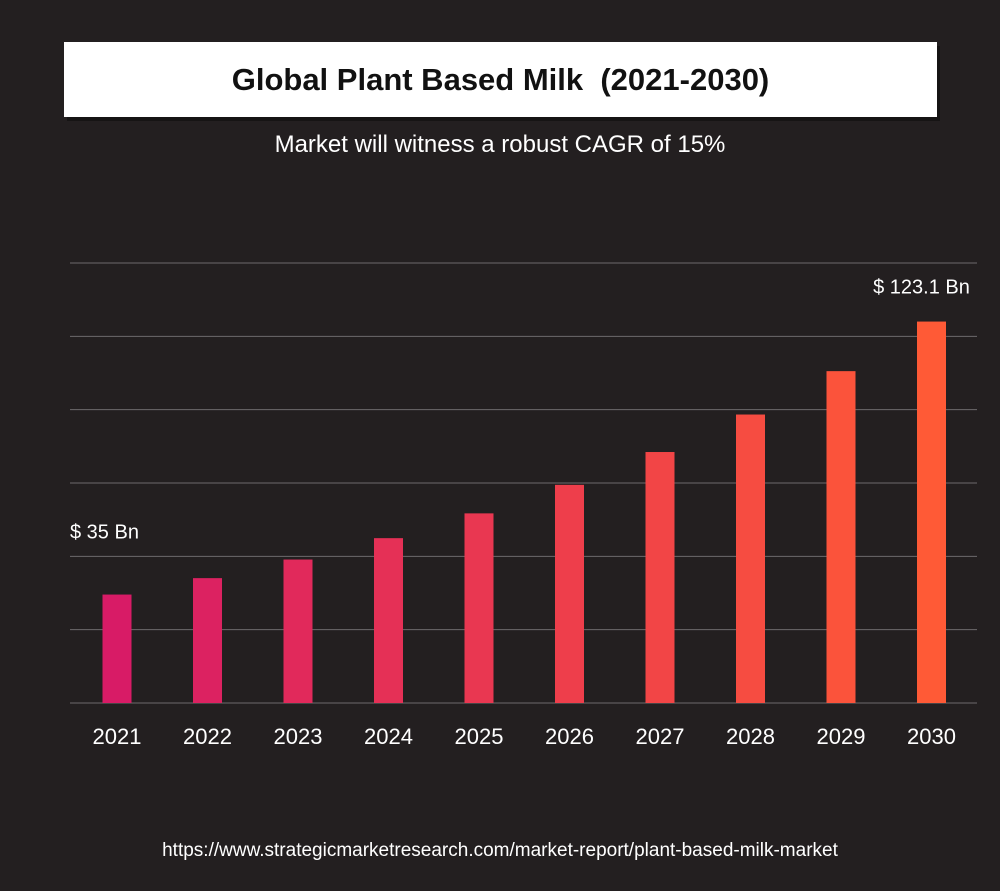 The image size is (1000, 891). I want to click on title-box: Global Plant Based Milk (2021-2030), so click(500, 79).